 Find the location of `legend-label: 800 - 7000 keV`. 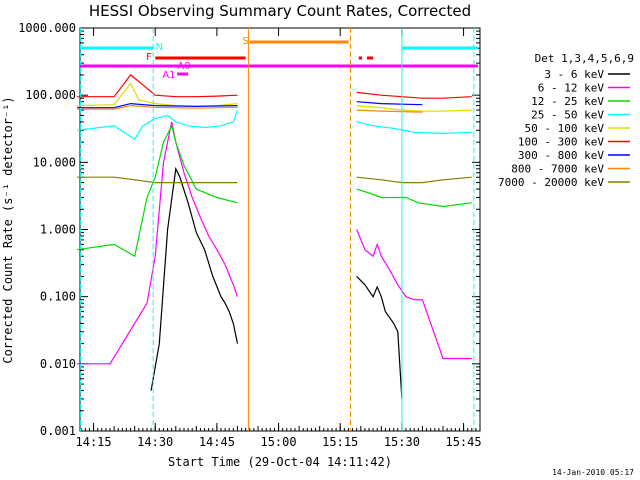

legend-label: 800 - 7000 keV is located at coordinates (557, 169).